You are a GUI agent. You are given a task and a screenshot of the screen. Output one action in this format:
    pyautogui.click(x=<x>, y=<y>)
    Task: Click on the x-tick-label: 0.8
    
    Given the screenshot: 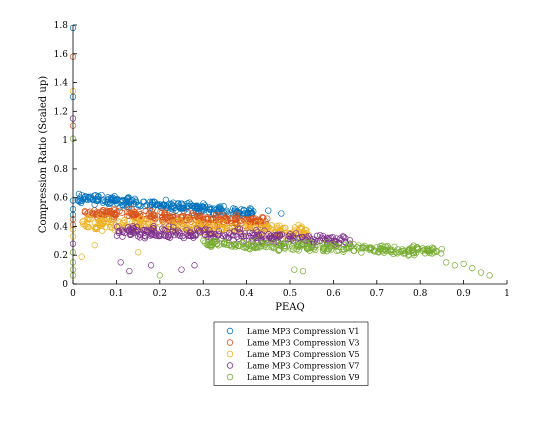 What is the action you would take?
    pyautogui.click(x=420, y=294)
    